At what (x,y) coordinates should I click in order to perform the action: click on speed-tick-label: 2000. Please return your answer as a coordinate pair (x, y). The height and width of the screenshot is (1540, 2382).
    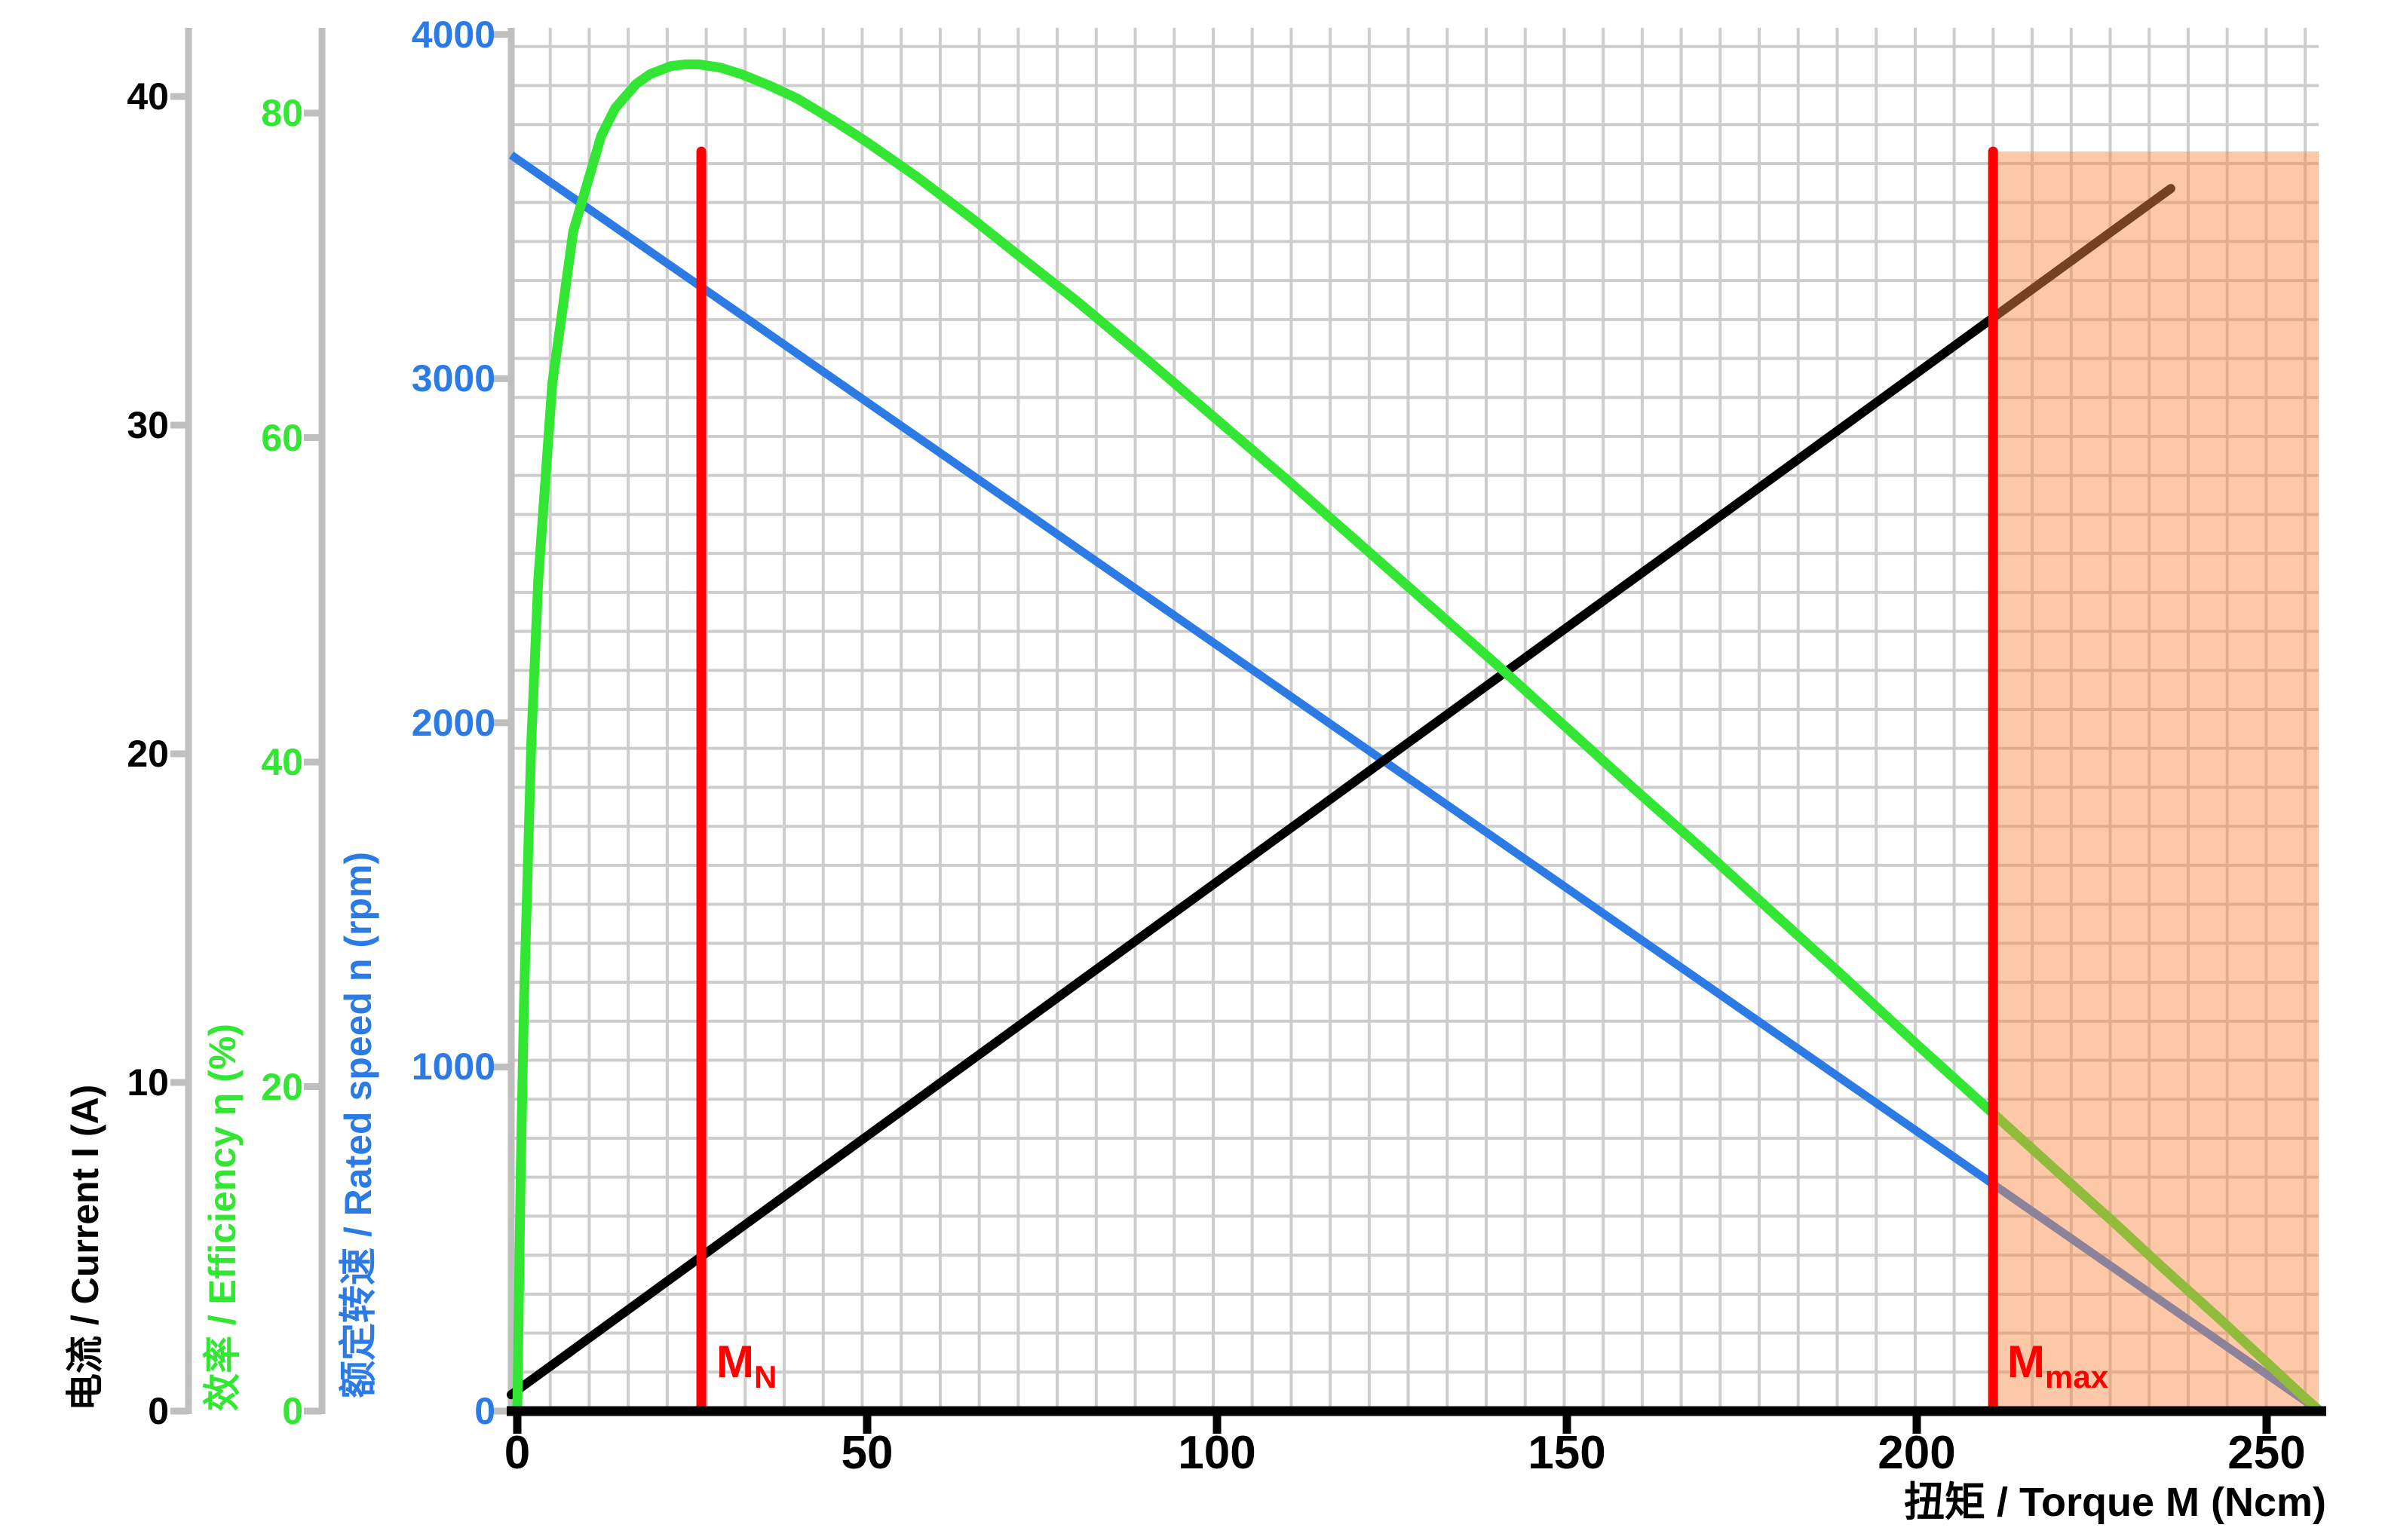
    Looking at the image, I should click on (453, 722).